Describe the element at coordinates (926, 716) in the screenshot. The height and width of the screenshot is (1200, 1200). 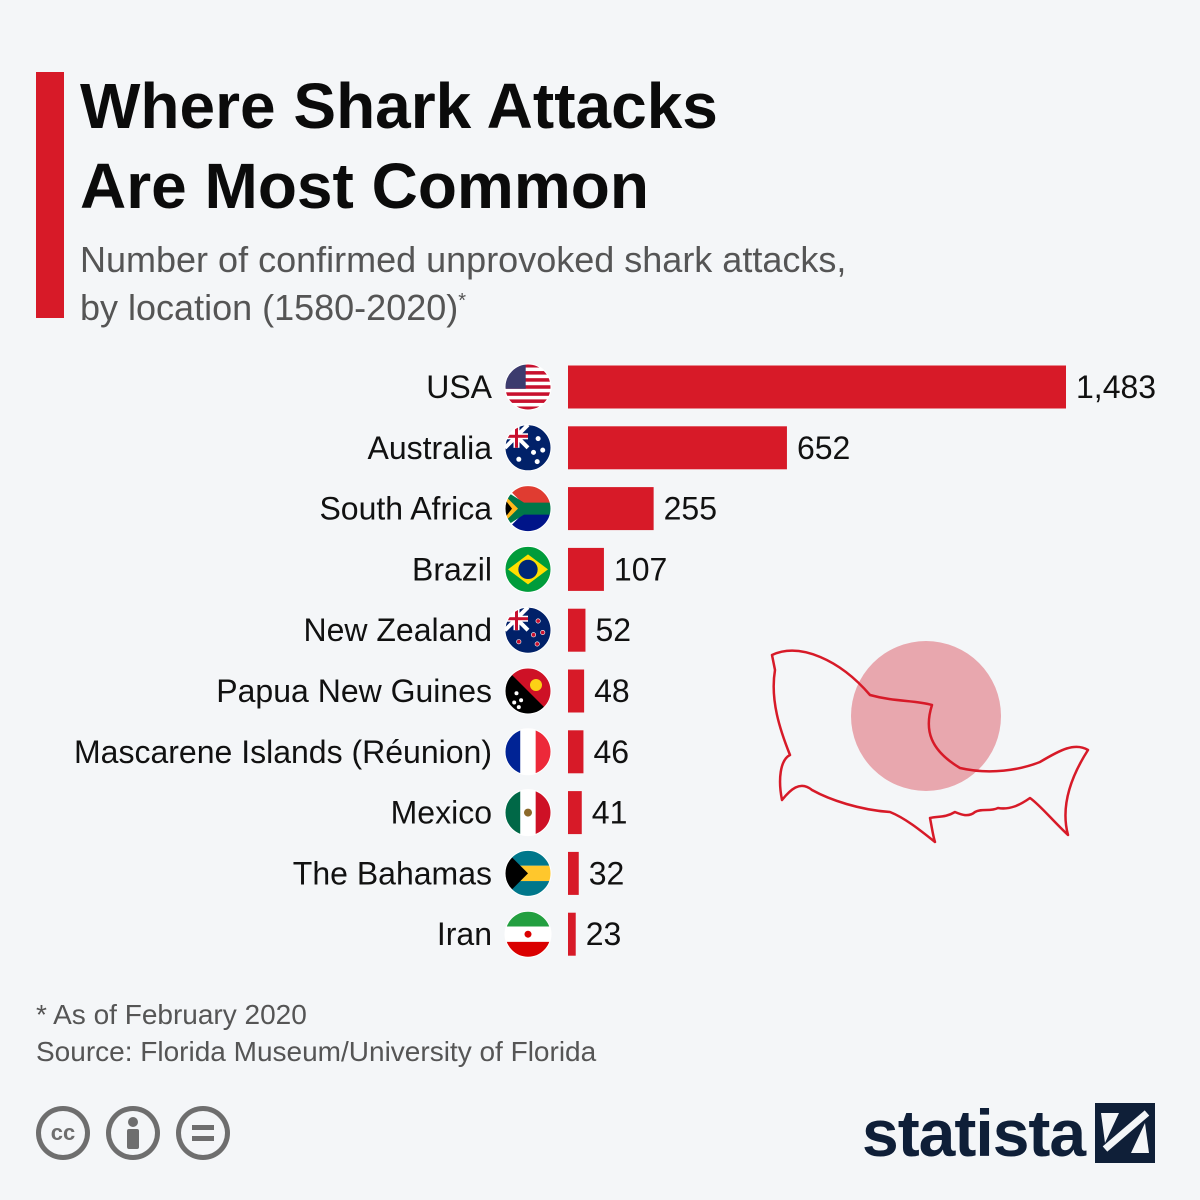
I see `shark-circle-decoration` at that location.